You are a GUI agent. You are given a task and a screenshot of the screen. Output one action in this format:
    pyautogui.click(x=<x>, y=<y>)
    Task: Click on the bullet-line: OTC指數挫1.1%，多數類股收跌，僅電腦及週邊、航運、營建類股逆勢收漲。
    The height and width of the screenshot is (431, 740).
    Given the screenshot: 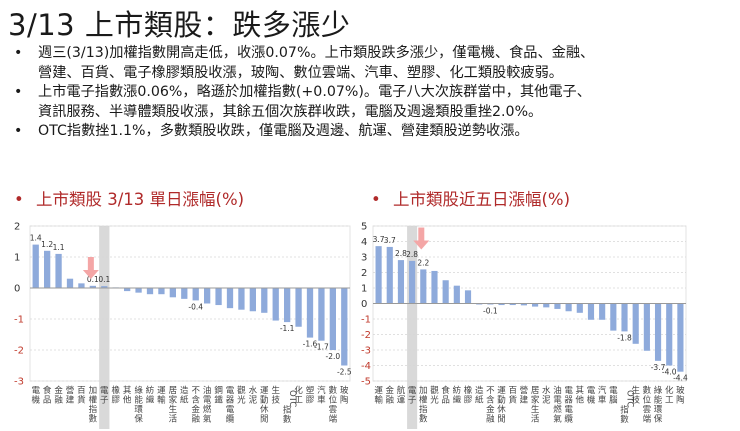 What is the action you would take?
    pyautogui.click(x=283, y=131)
    